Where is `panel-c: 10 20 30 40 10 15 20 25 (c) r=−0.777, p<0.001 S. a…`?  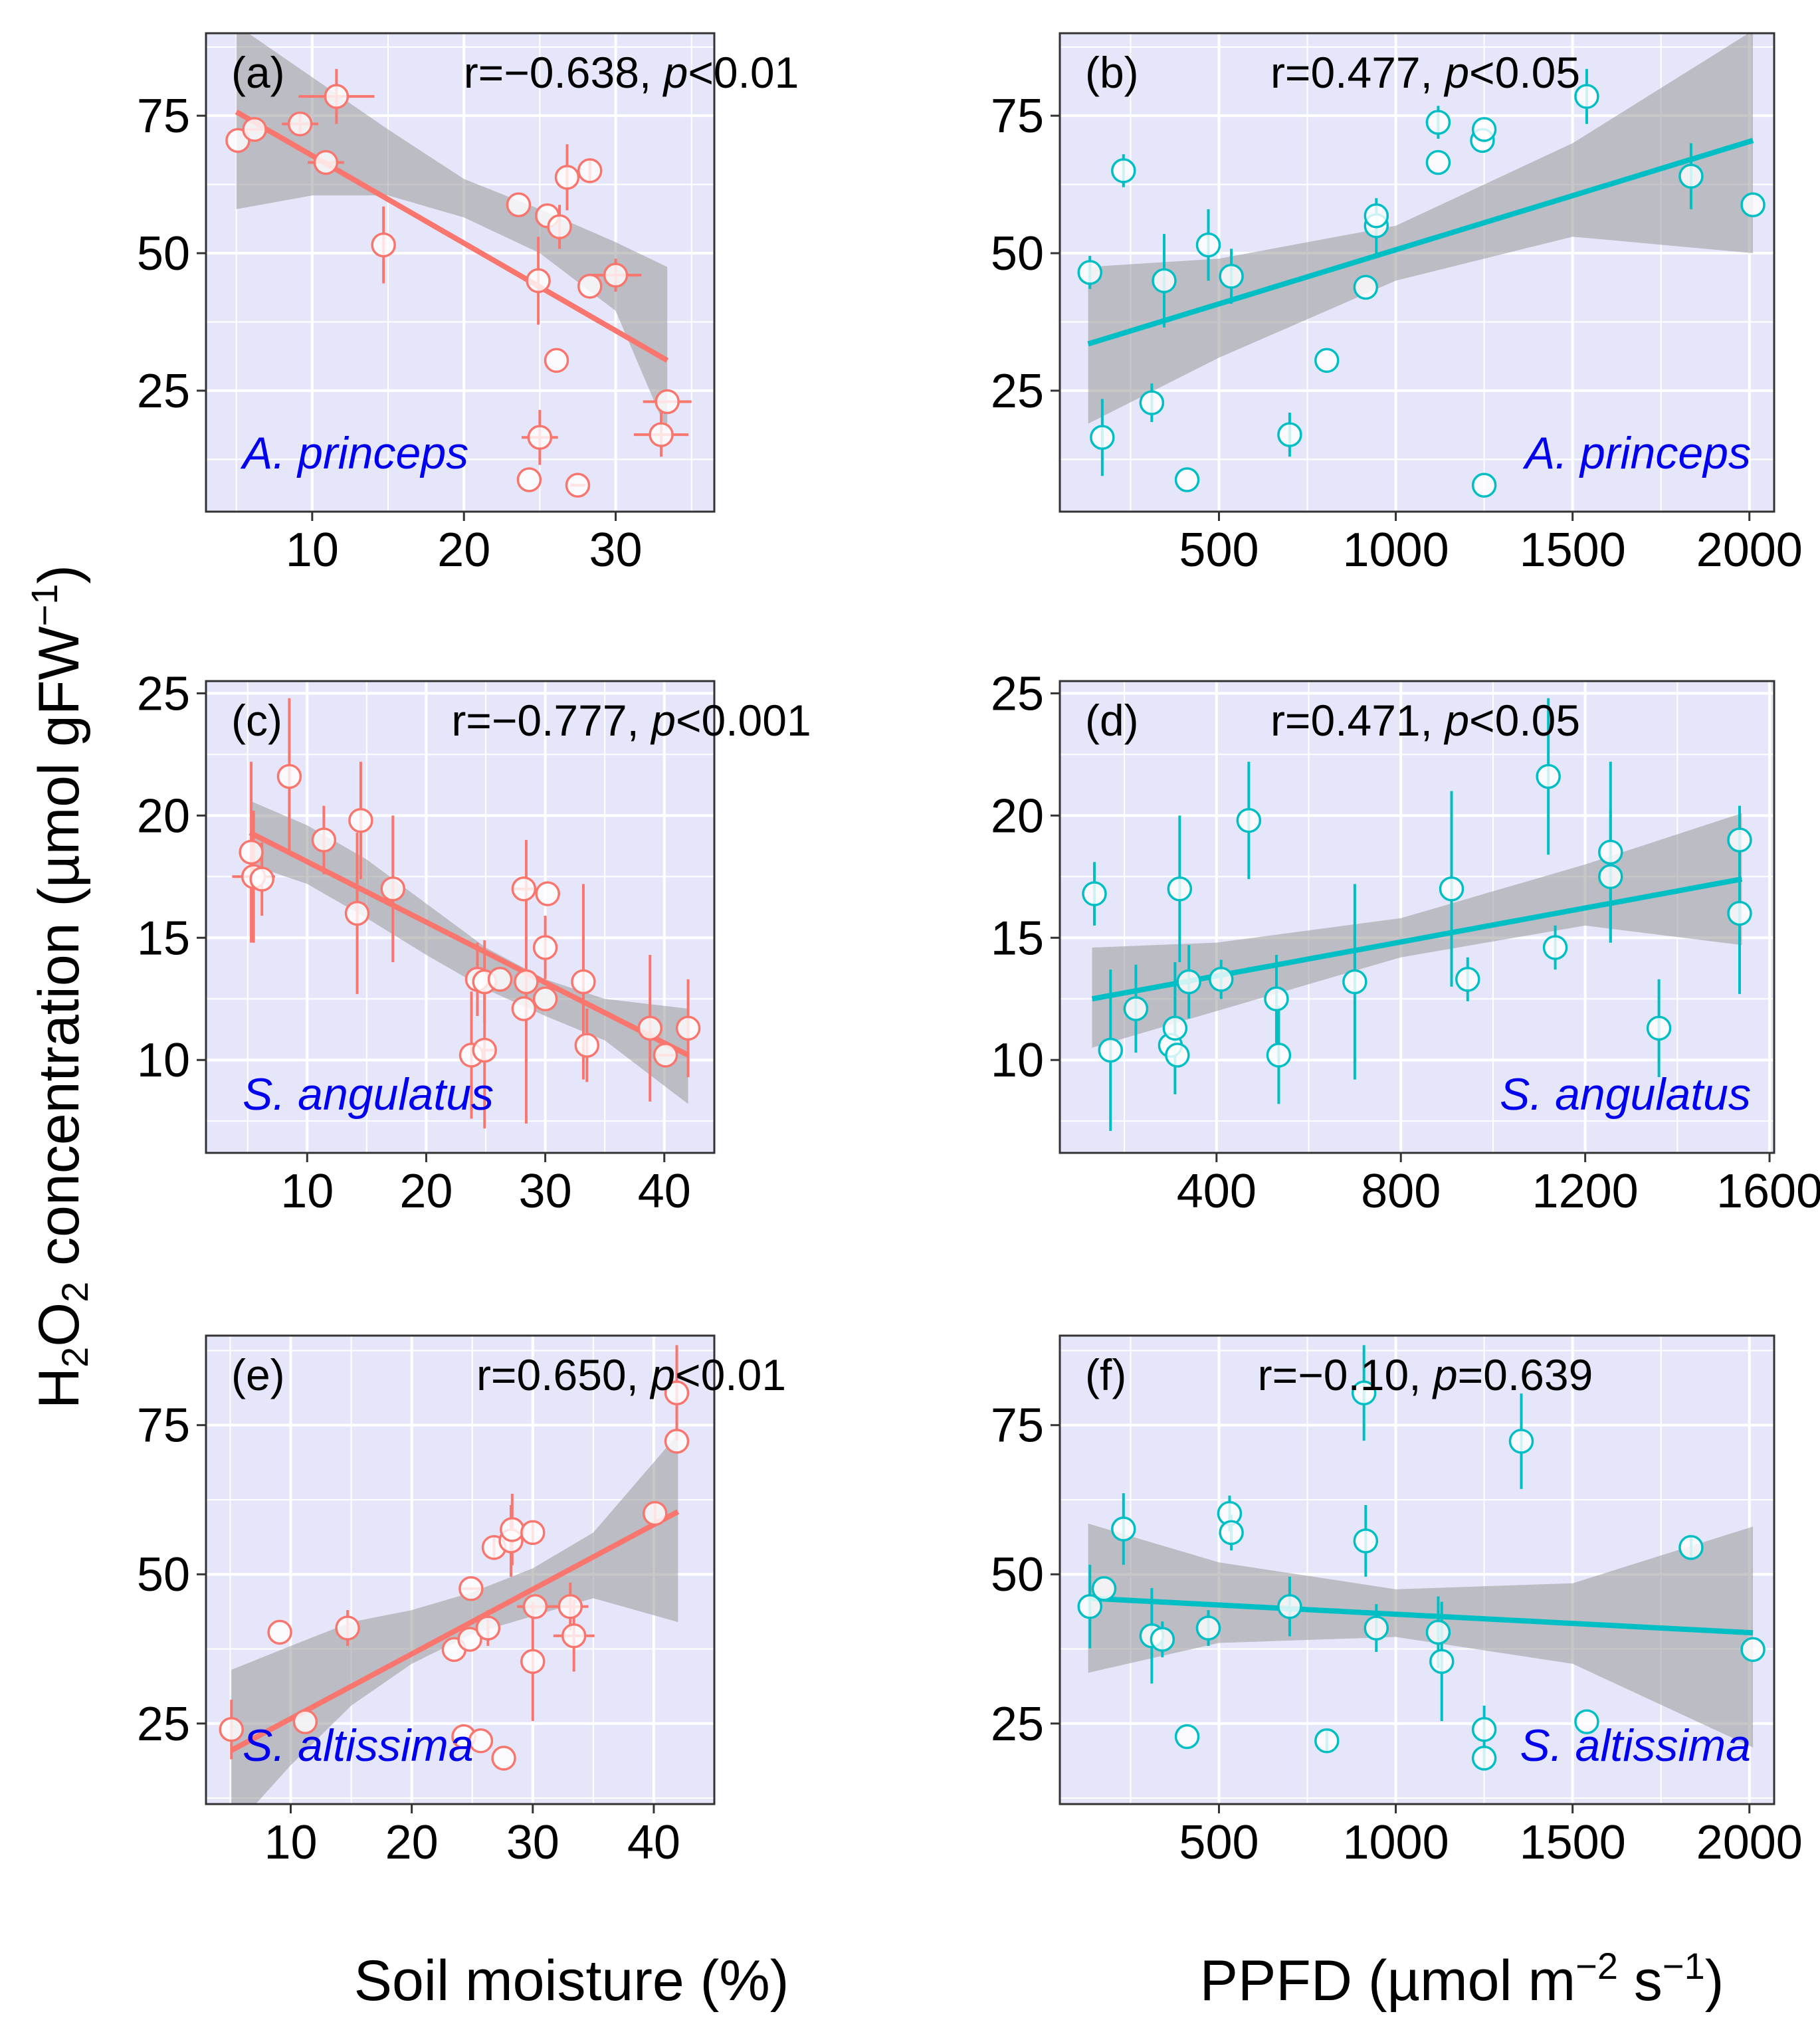
panel-c: 10 20 30 40 10 15 20 25 (c) r=−0.777, p<0.001 S. a… is located at coordinates (474, 943).